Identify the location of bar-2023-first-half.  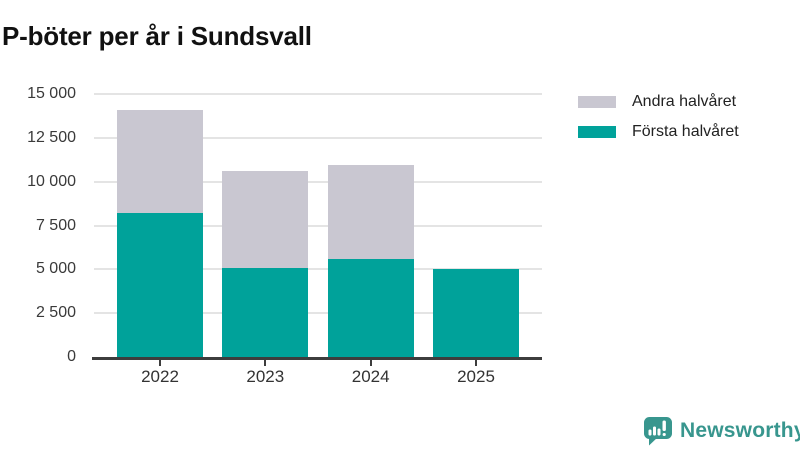
(265, 312).